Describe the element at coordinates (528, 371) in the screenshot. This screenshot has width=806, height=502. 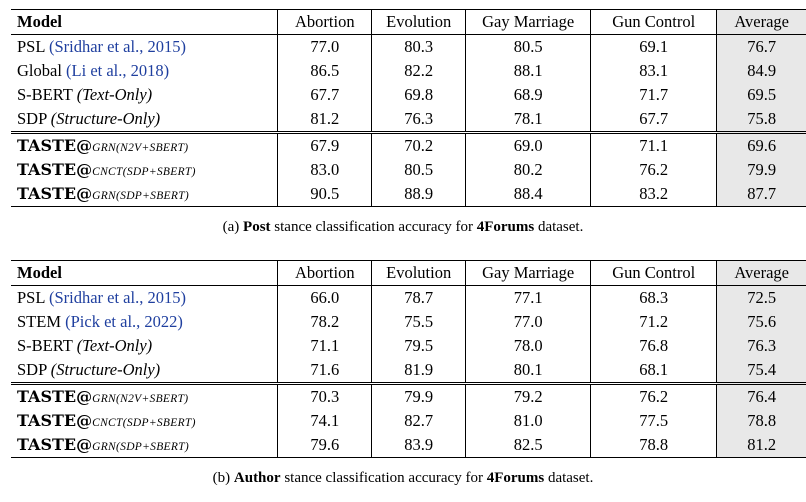
I see `cell-value: 80.1` at that location.